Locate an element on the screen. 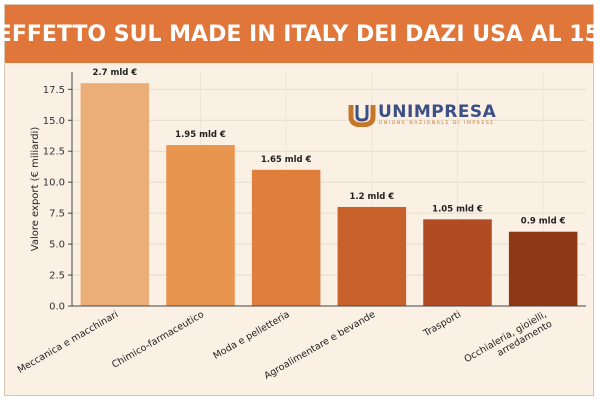  y-tick-label: 2.5 is located at coordinates (57, 276).